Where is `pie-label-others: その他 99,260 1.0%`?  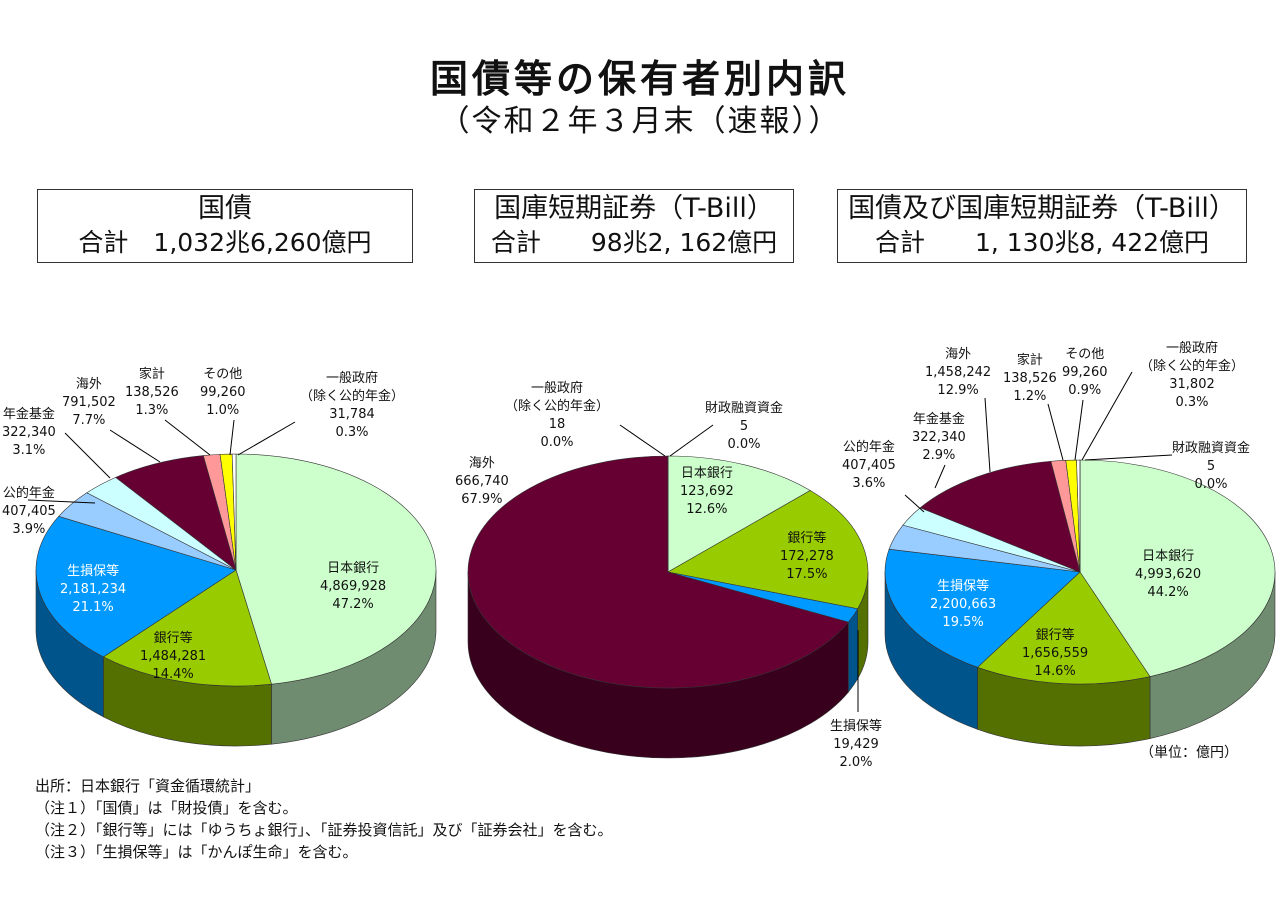 pie-label-others: その他 99,260 1.0% is located at coordinates (223, 392).